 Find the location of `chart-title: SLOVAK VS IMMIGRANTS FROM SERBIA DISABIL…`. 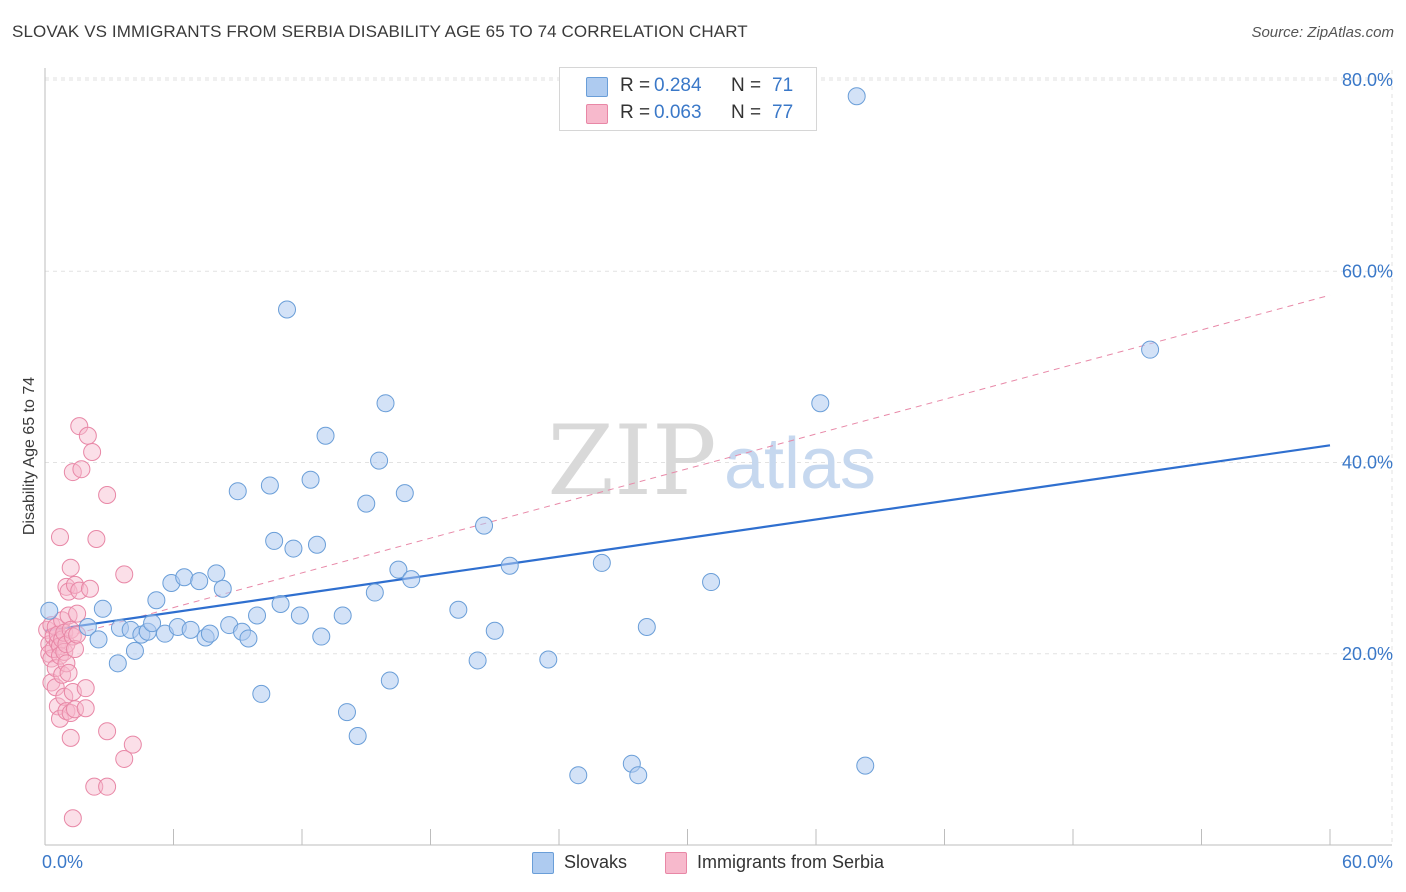

chart-title: SLOVAK VS IMMIGRANTS FROM SERBIA DISABIL… is located at coordinates (380, 31).